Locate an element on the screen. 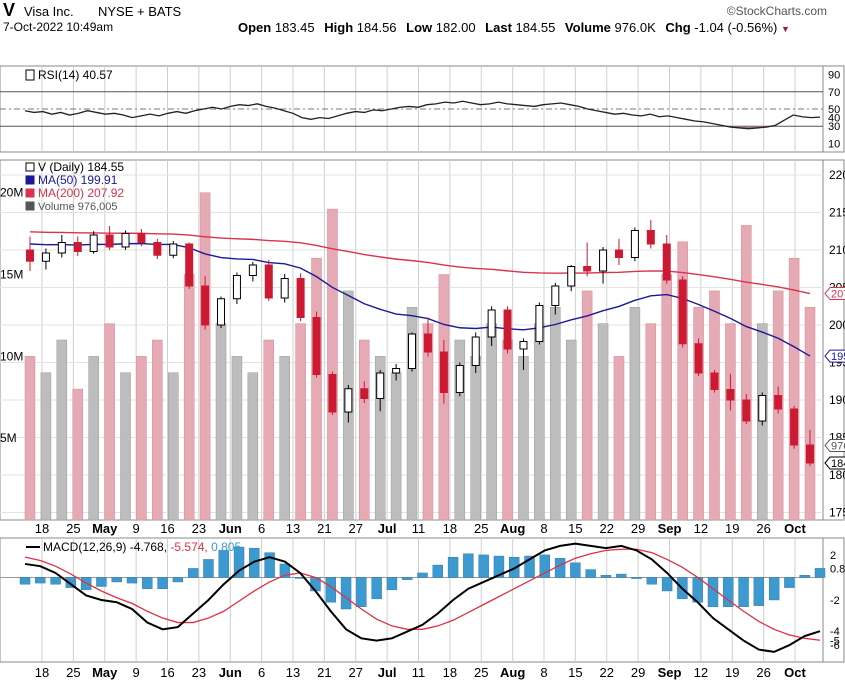 Image resolution: width=845 pixels, height=684 pixels. date-time: 7-Oct-2022 10:49am is located at coordinates (58, 27).